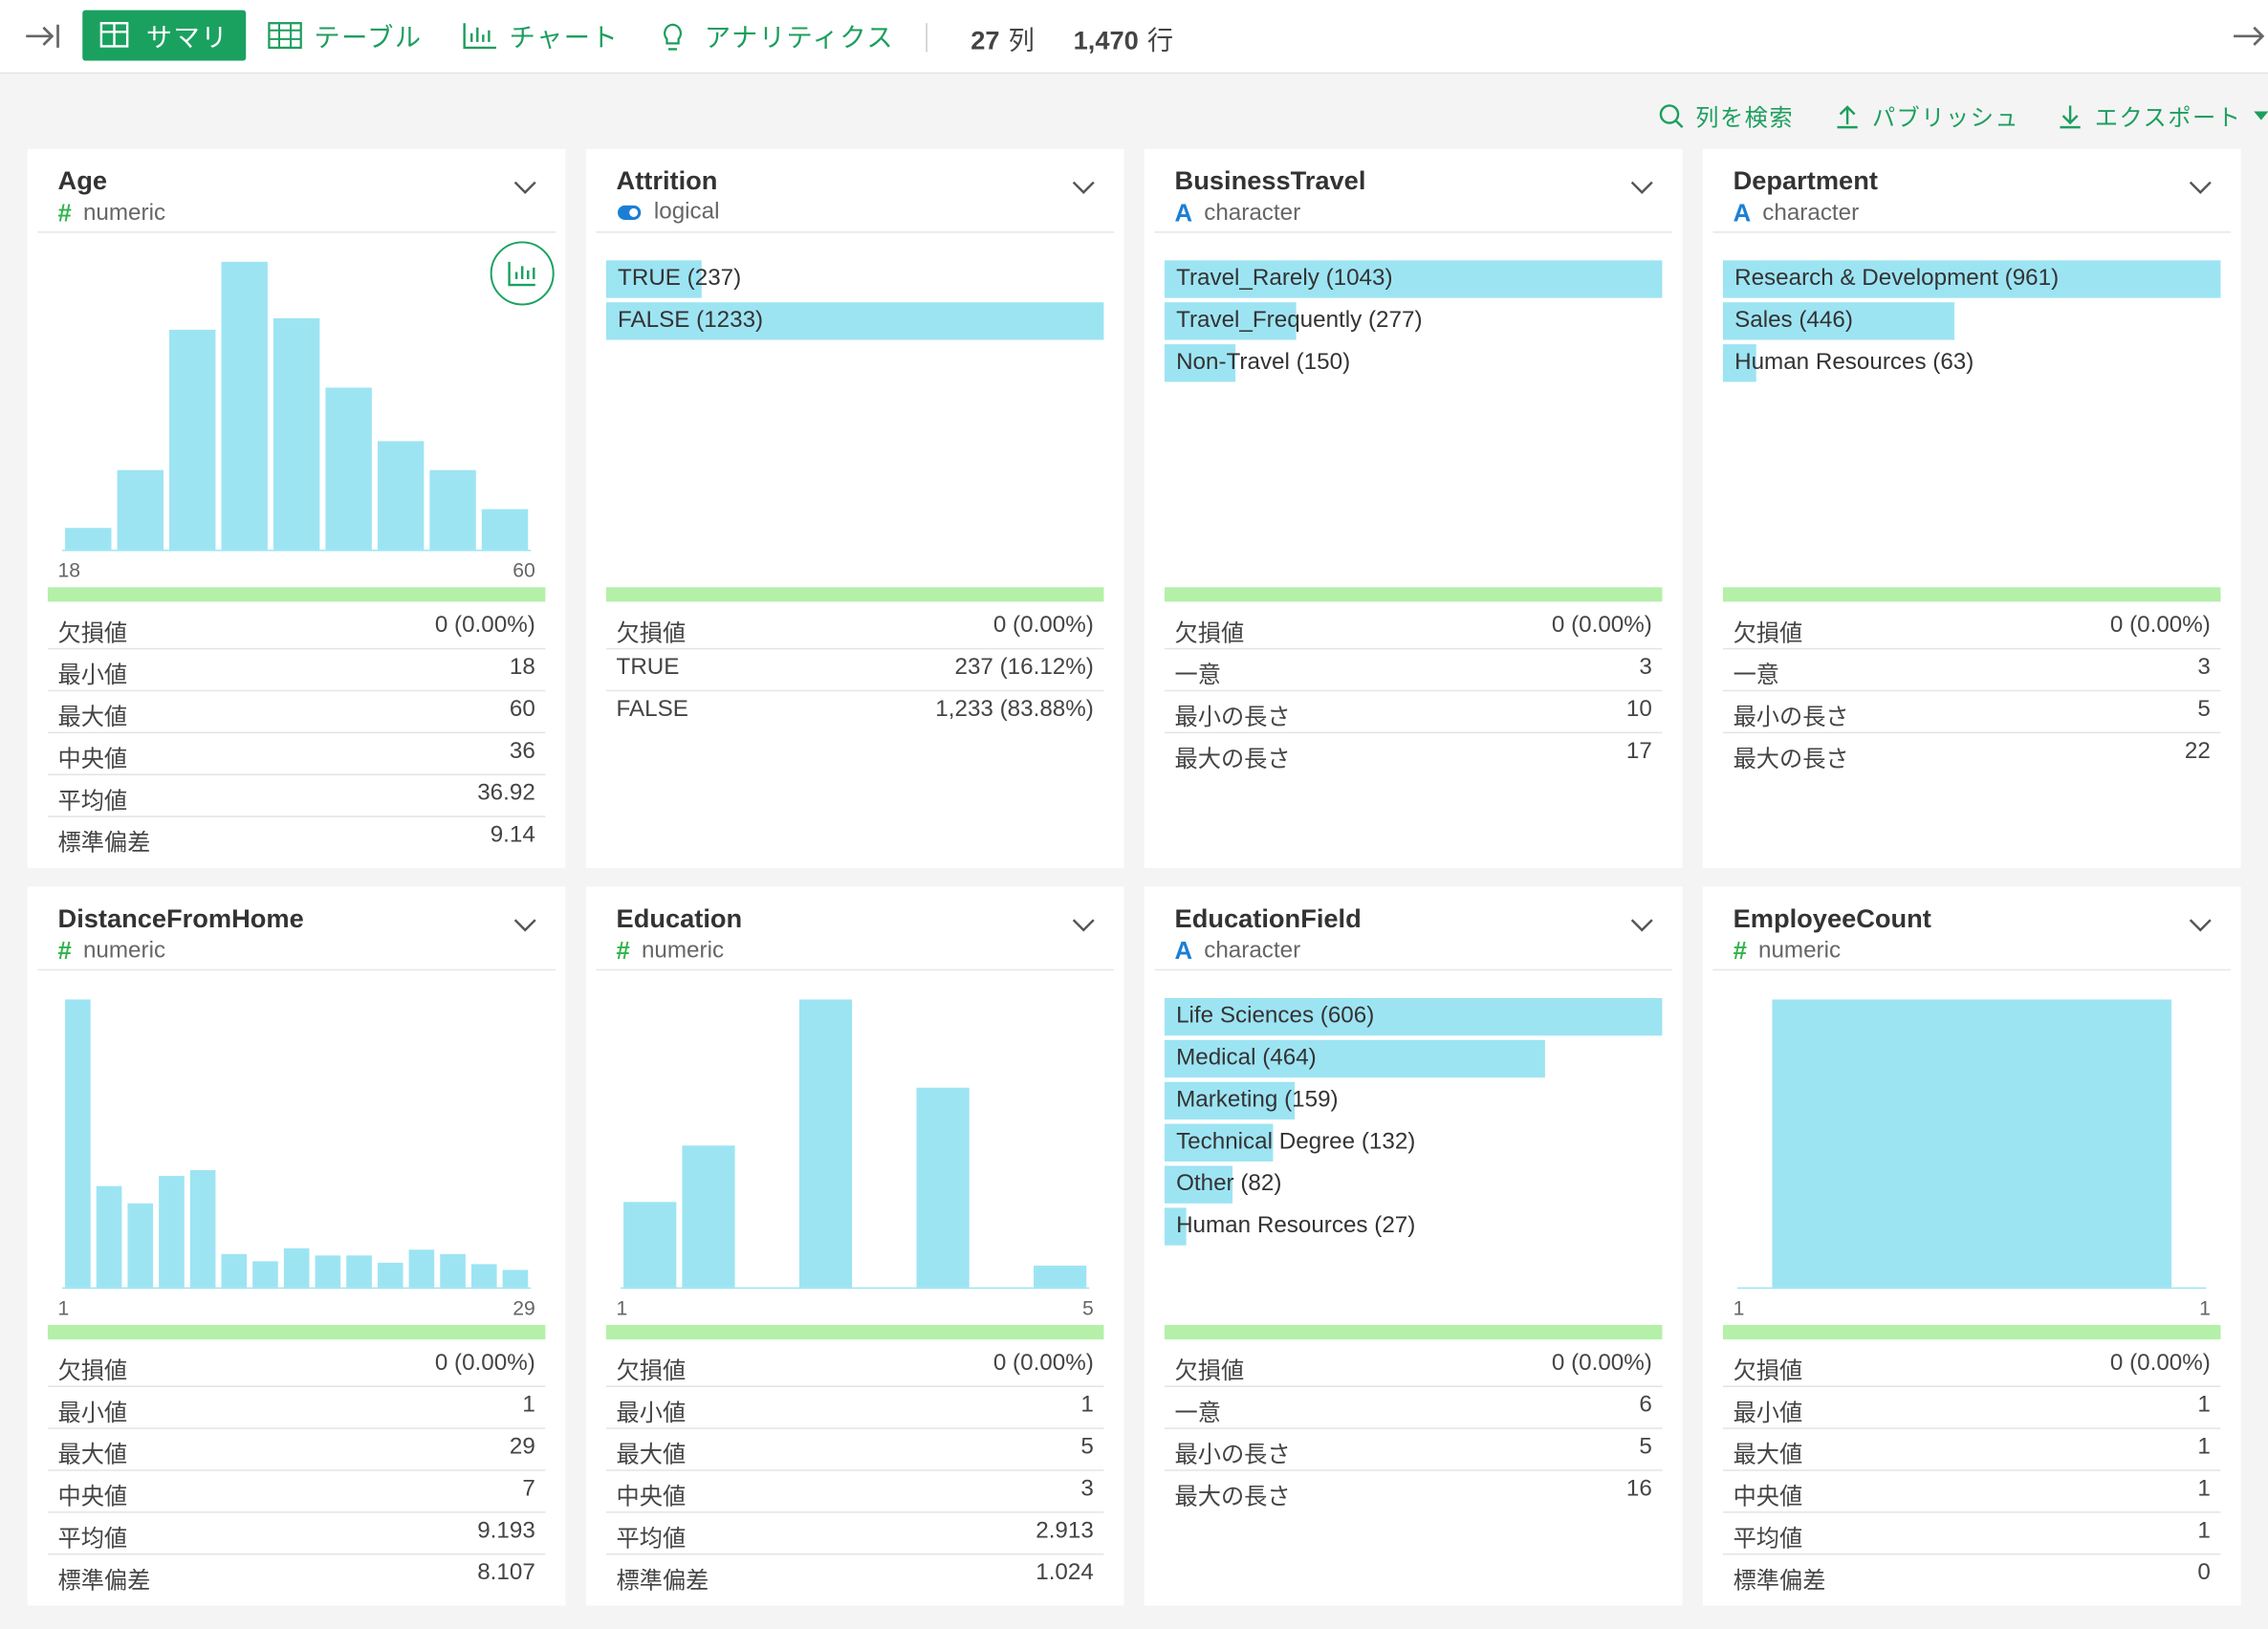  I want to click on tab-label: テーブル, so click(369, 37).